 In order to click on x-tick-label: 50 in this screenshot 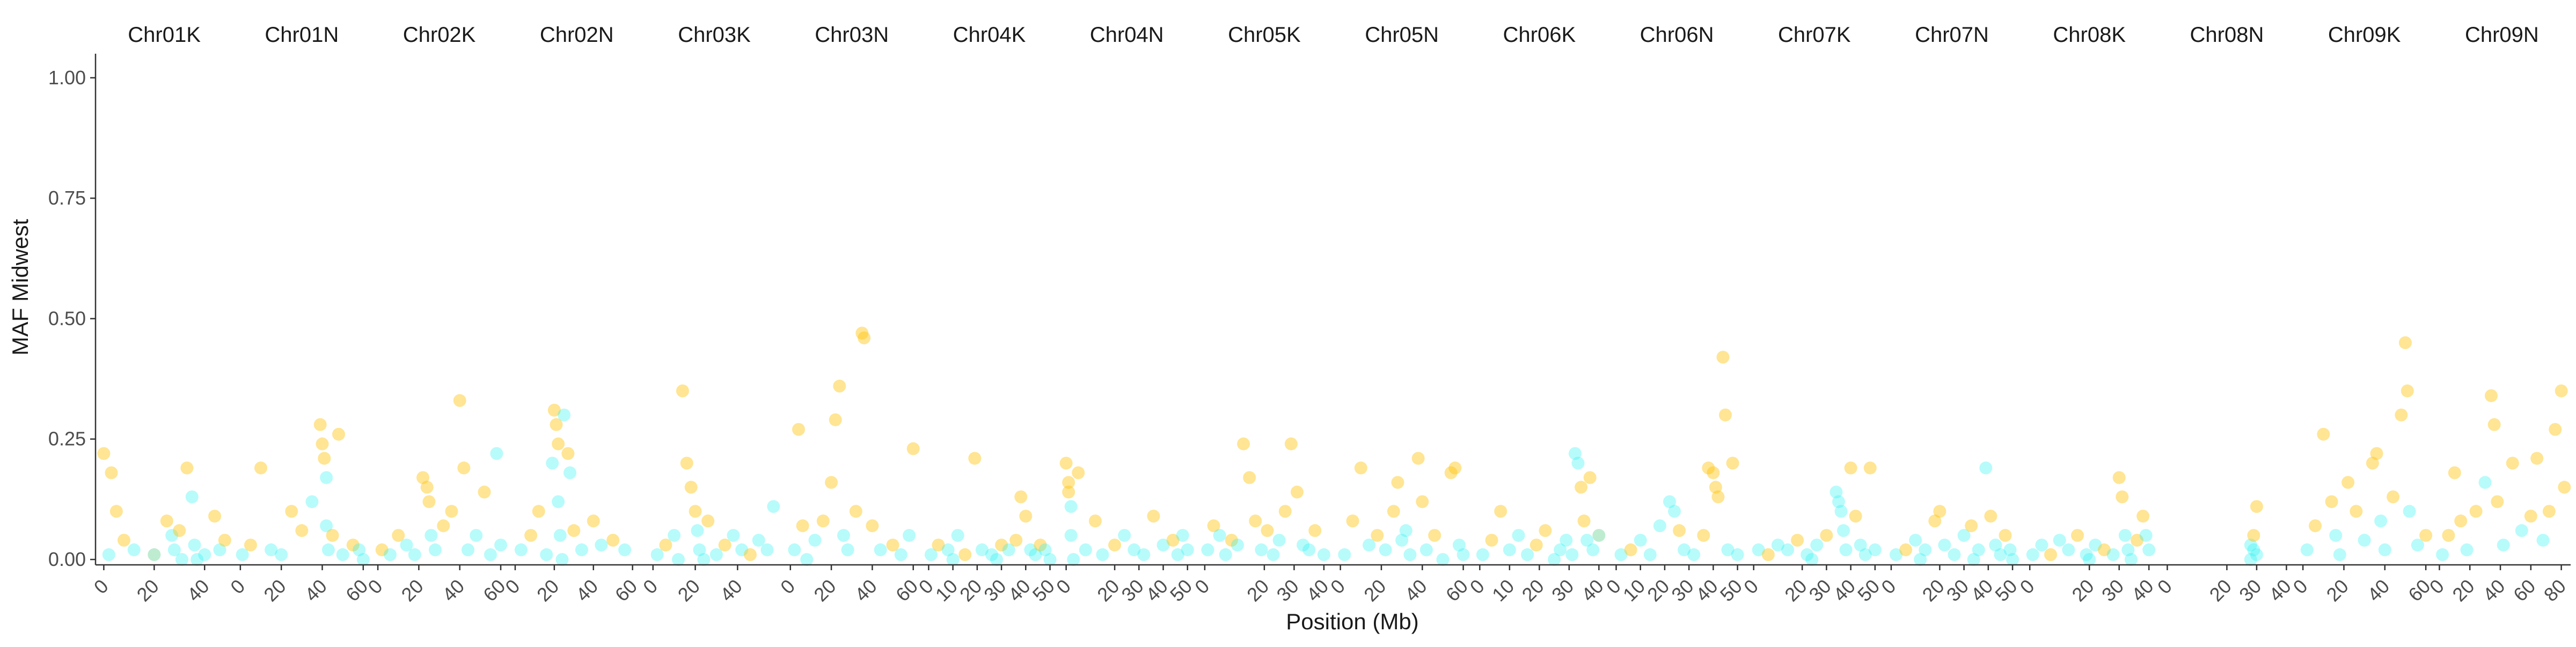, I will do `click(1181, 590)`.